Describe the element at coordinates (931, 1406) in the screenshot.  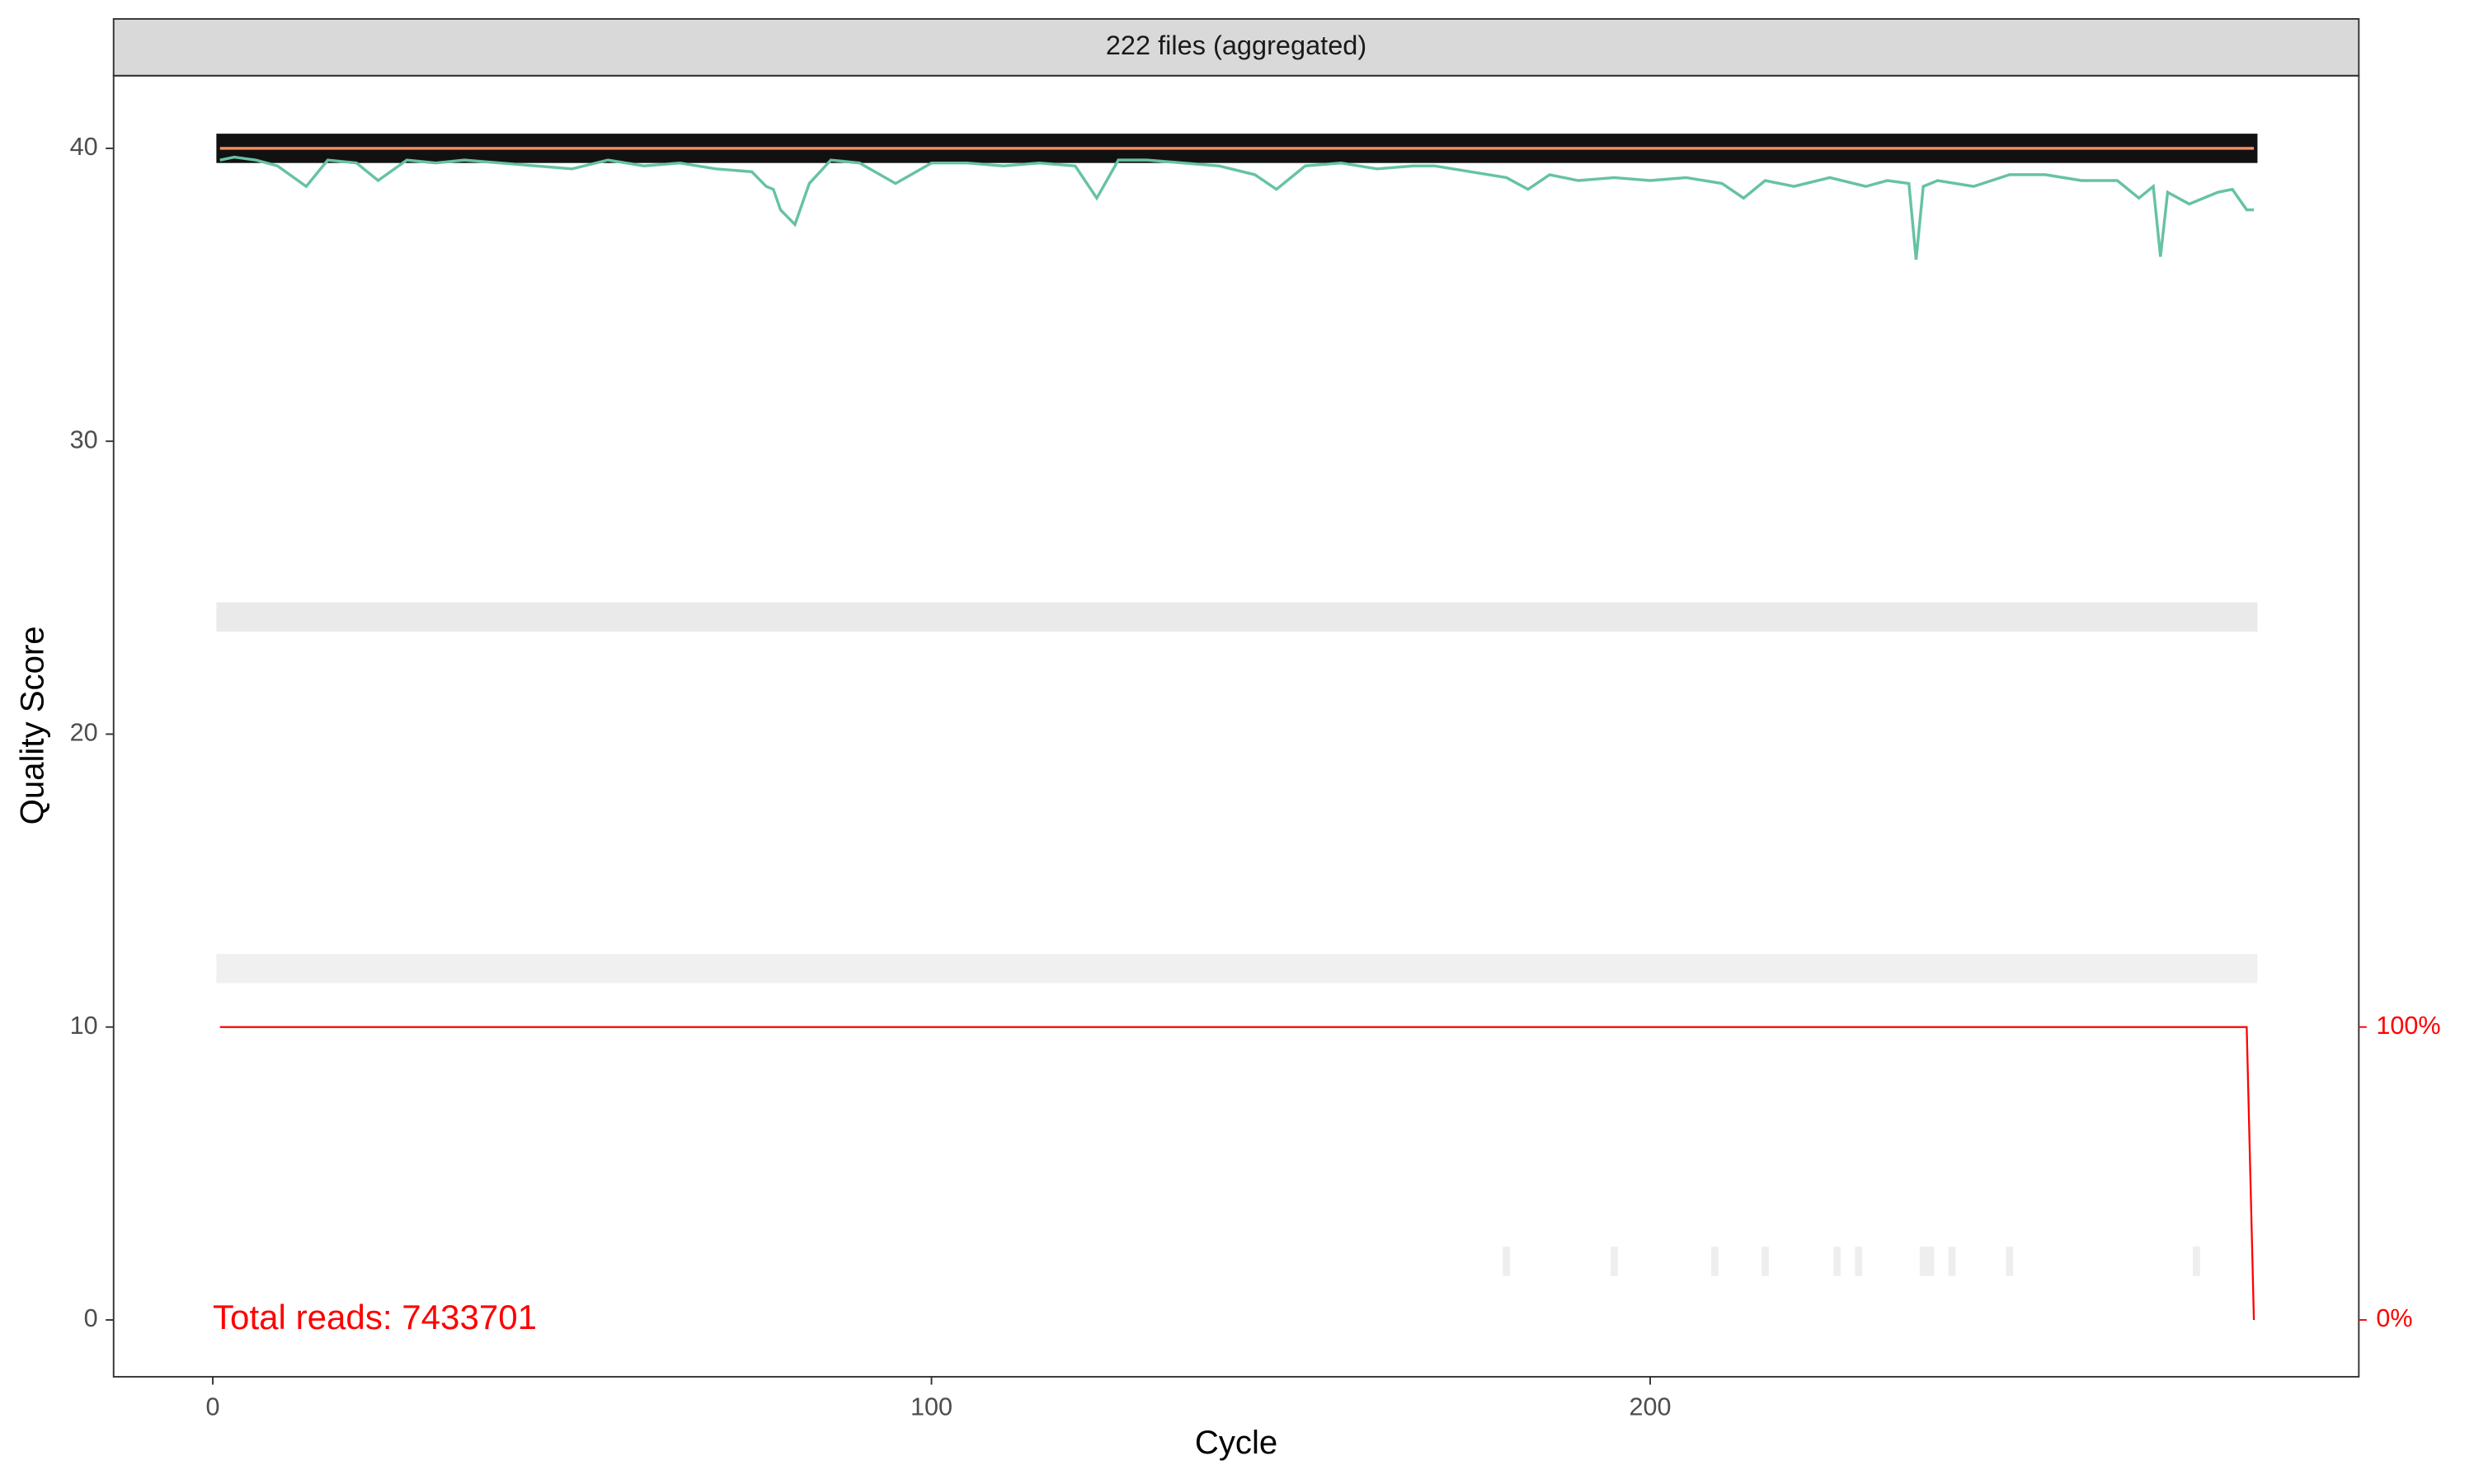
I see `x-tick-label: 100` at that location.